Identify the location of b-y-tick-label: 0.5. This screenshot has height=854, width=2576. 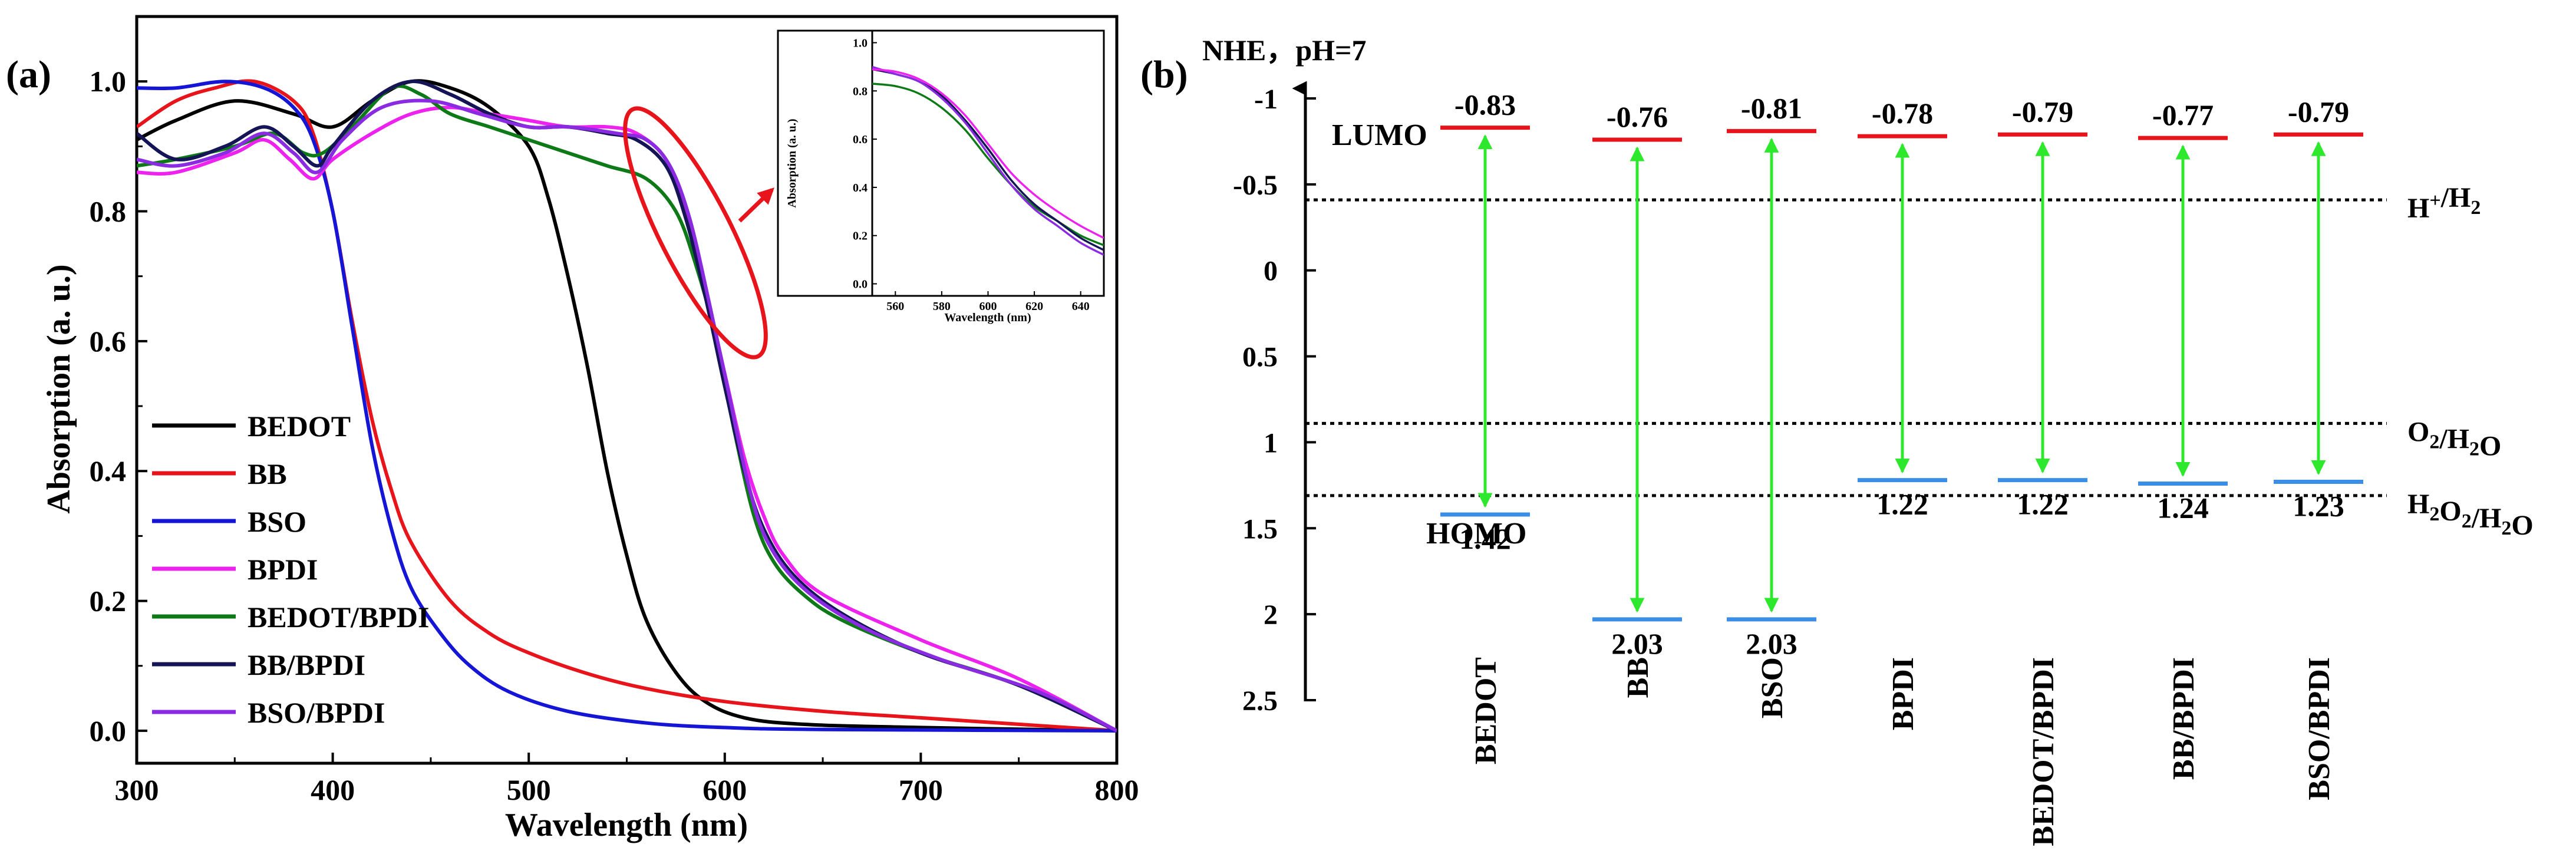
(1260, 357).